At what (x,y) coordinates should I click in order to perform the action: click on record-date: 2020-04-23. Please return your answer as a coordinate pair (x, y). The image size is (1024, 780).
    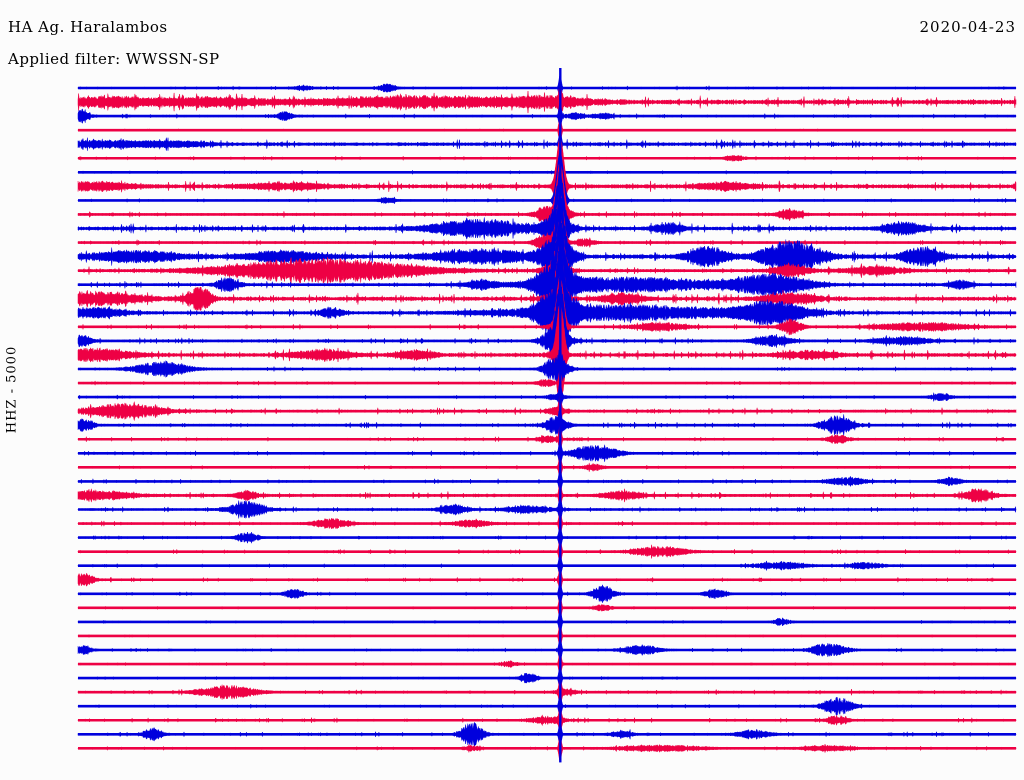
    Looking at the image, I should click on (967, 27).